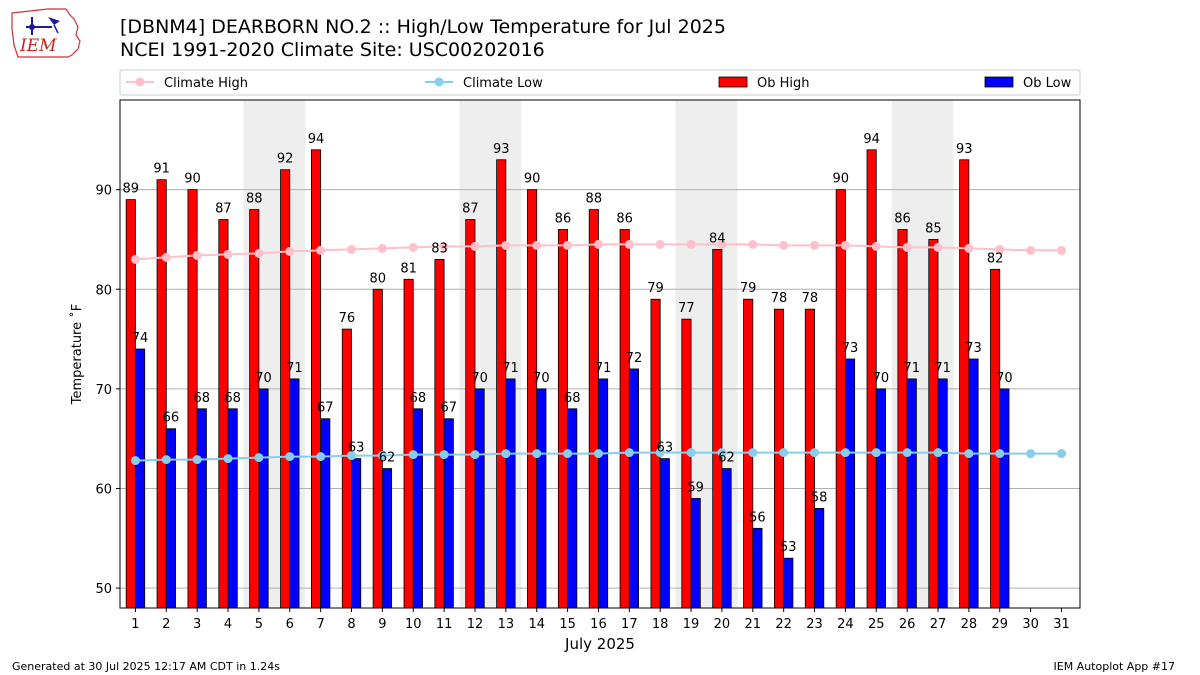 The image size is (1200, 675). What do you see at coordinates (819, 497) in the screenshot?
I see `ob-low-bar-label: 58` at bounding box center [819, 497].